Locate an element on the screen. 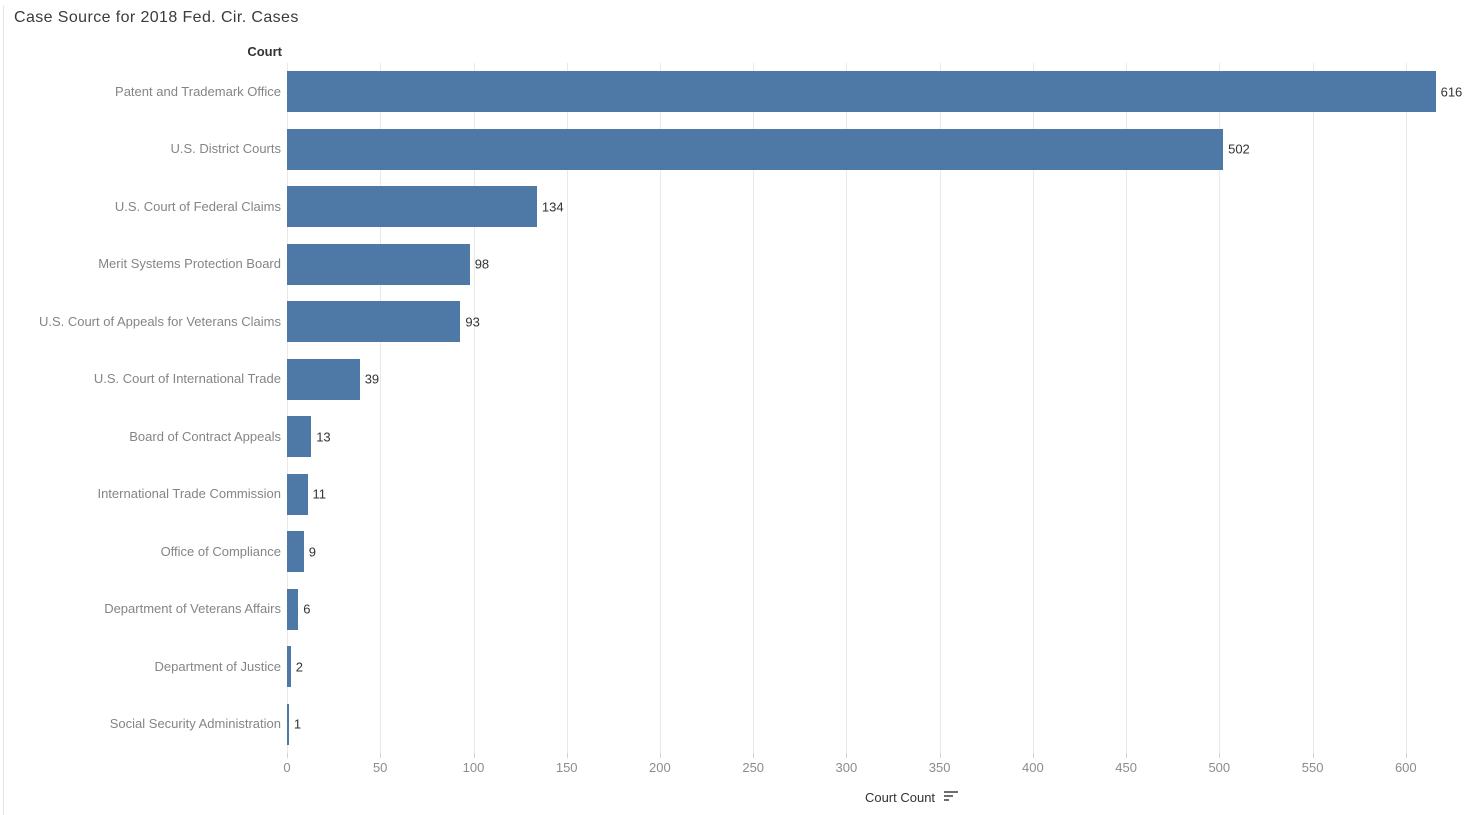 Image resolution: width=1479 pixels, height=815 pixels. category-label-text: Social Security Administration is located at coordinates (195, 724).